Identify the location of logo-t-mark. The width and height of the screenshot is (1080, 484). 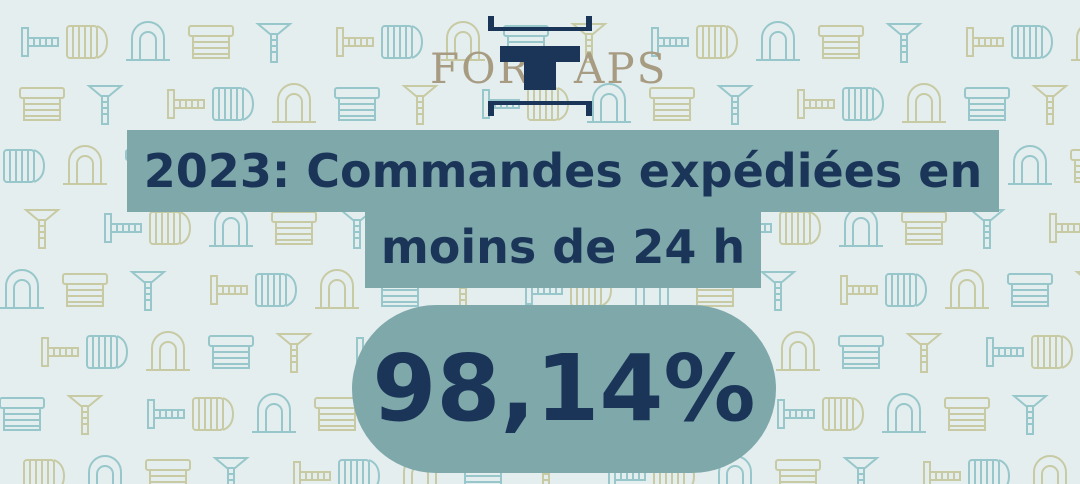
(540, 66).